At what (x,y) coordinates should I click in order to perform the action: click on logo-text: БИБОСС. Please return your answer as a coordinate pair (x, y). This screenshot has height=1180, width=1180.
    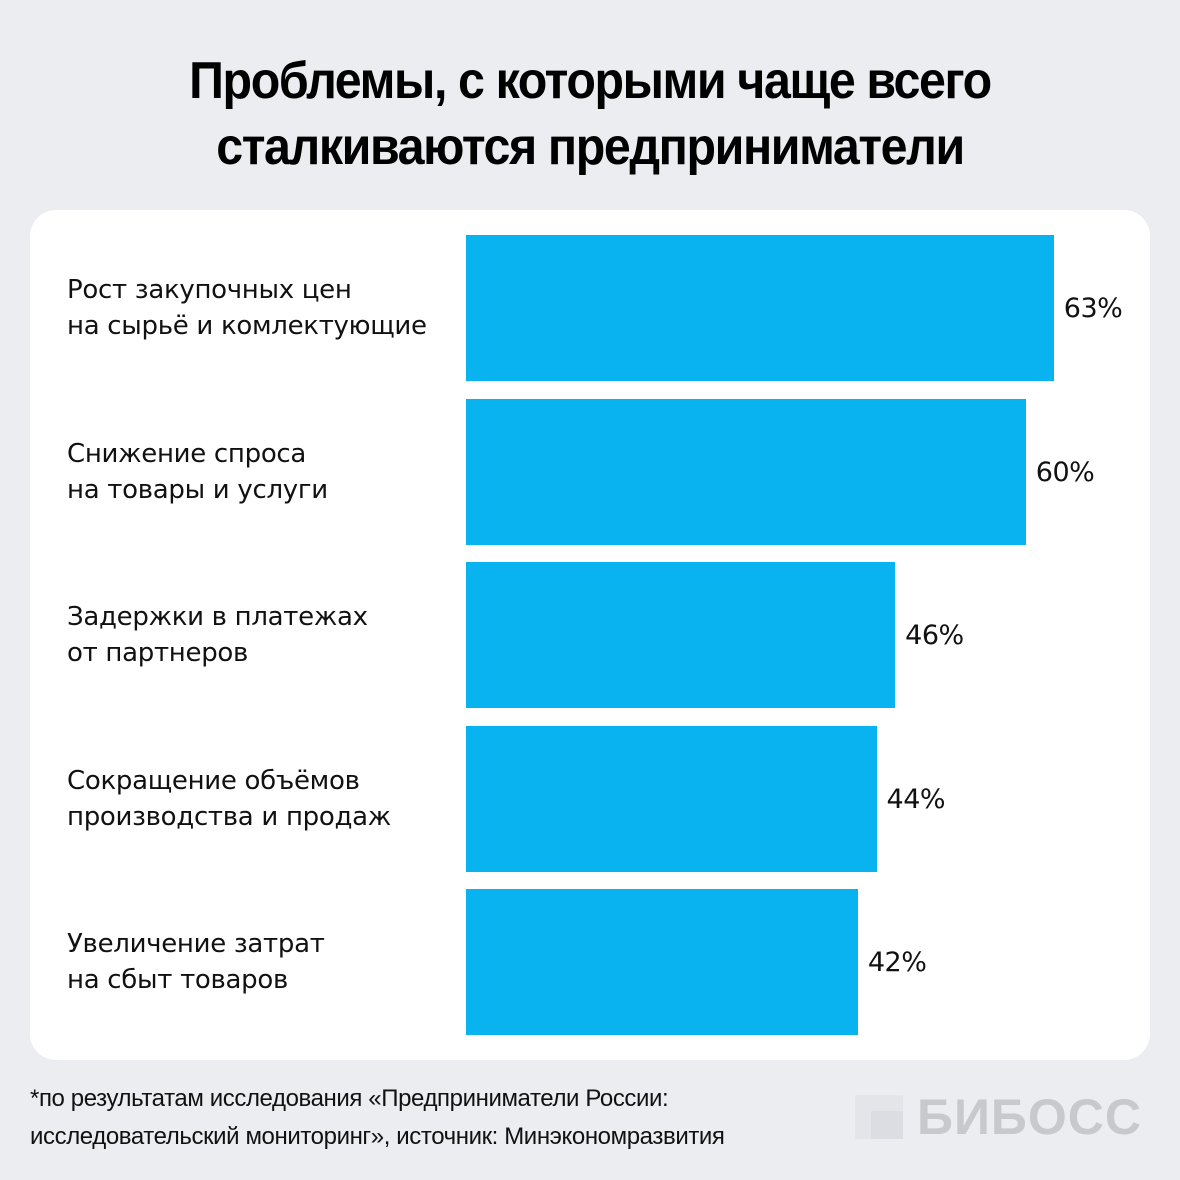
    Looking at the image, I should click on (1029, 1117).